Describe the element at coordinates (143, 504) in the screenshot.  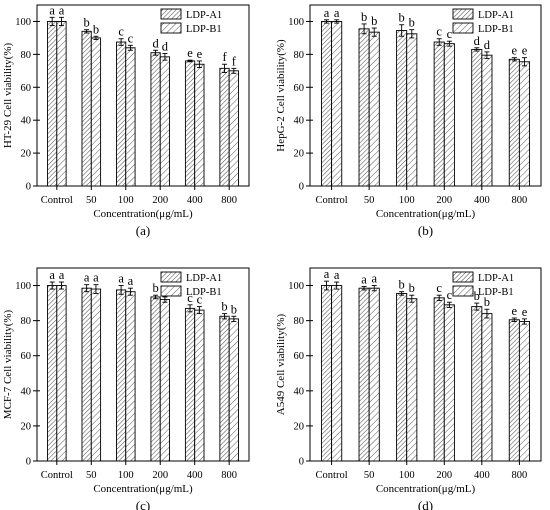
I see `panel-label: (c)` at that location.